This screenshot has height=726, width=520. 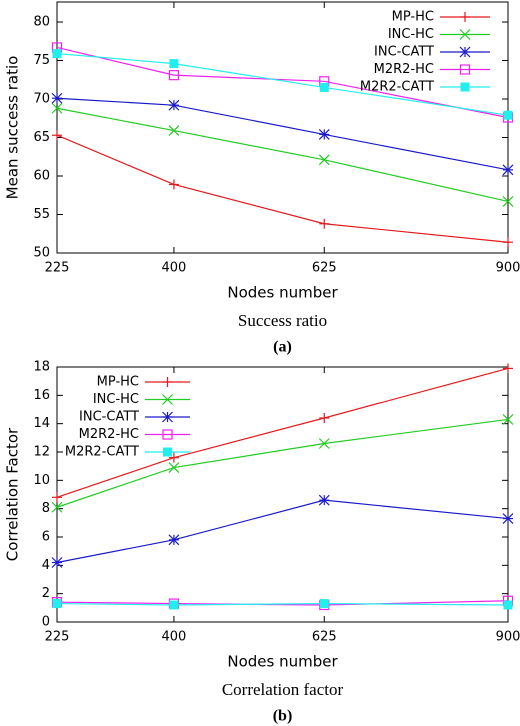 I want to click on y-tick-label: 80, so click(x=41, y=22).